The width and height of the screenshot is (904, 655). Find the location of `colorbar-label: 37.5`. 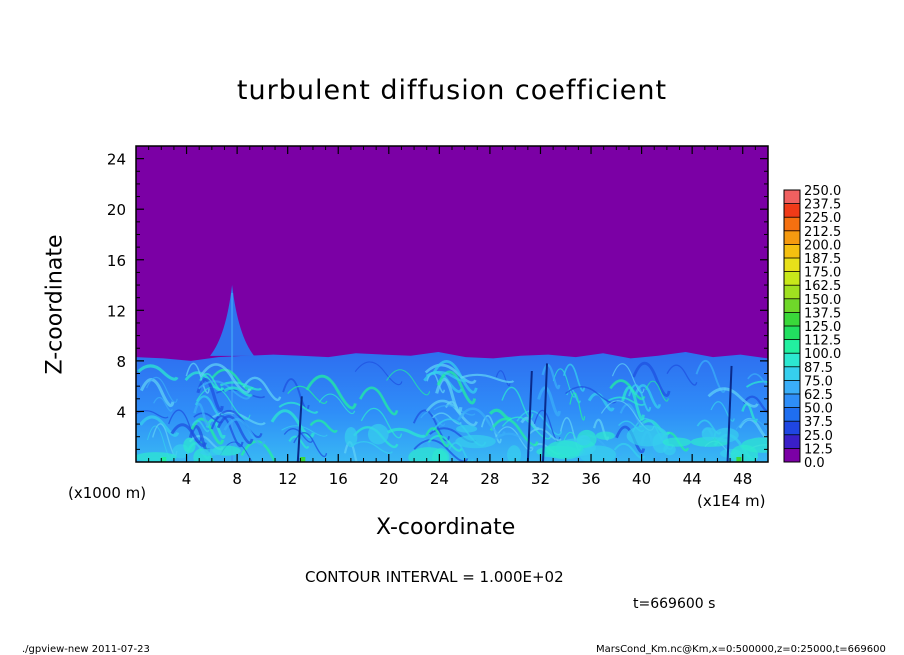

colorbar-label: 37.5 is located at coordinates (818, 422).